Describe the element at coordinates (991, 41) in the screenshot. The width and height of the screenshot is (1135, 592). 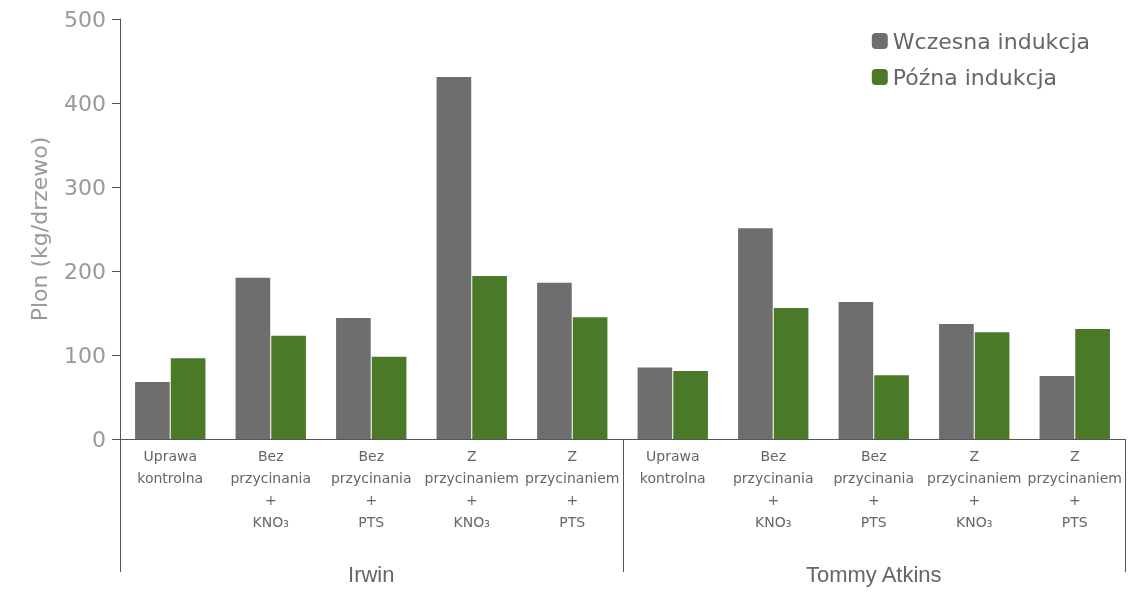
I see `legend-label: Wczesna indukcja` at that location.